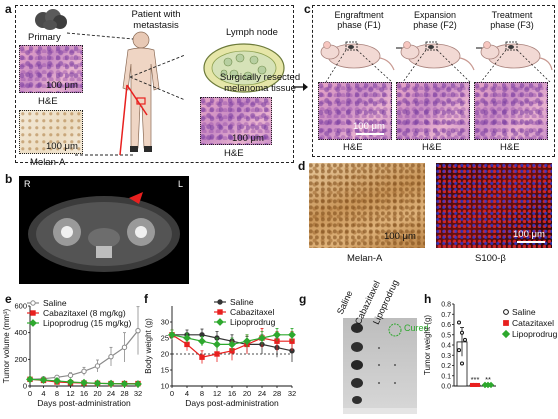 This screenshot has width=558, height=419. I want to click on s100-beta-stain-label: S100-β, so click(490, 258).